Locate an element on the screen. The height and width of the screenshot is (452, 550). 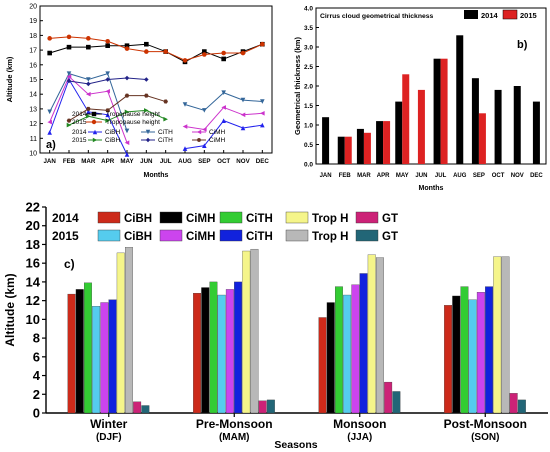
y-axis-title: Geometrical thickness (km) is located at coordinates (297, 86).